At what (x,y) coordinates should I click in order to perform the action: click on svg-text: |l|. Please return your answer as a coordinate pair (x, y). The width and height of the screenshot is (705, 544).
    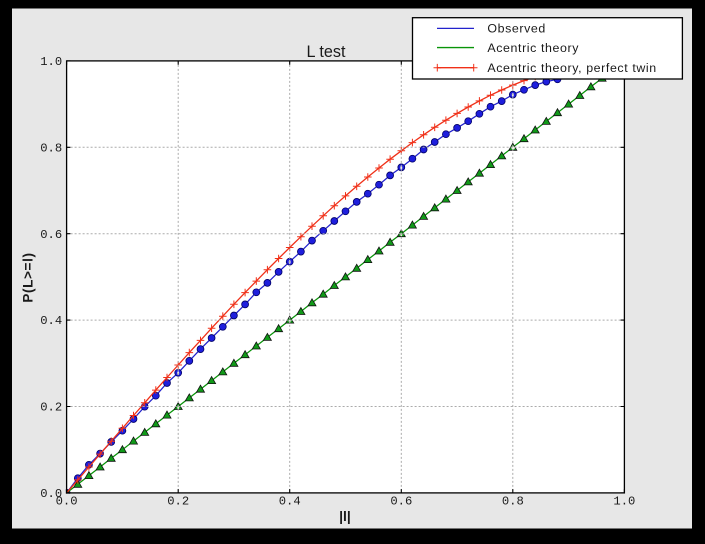
    Looking at the image, I should click on (345, 516).